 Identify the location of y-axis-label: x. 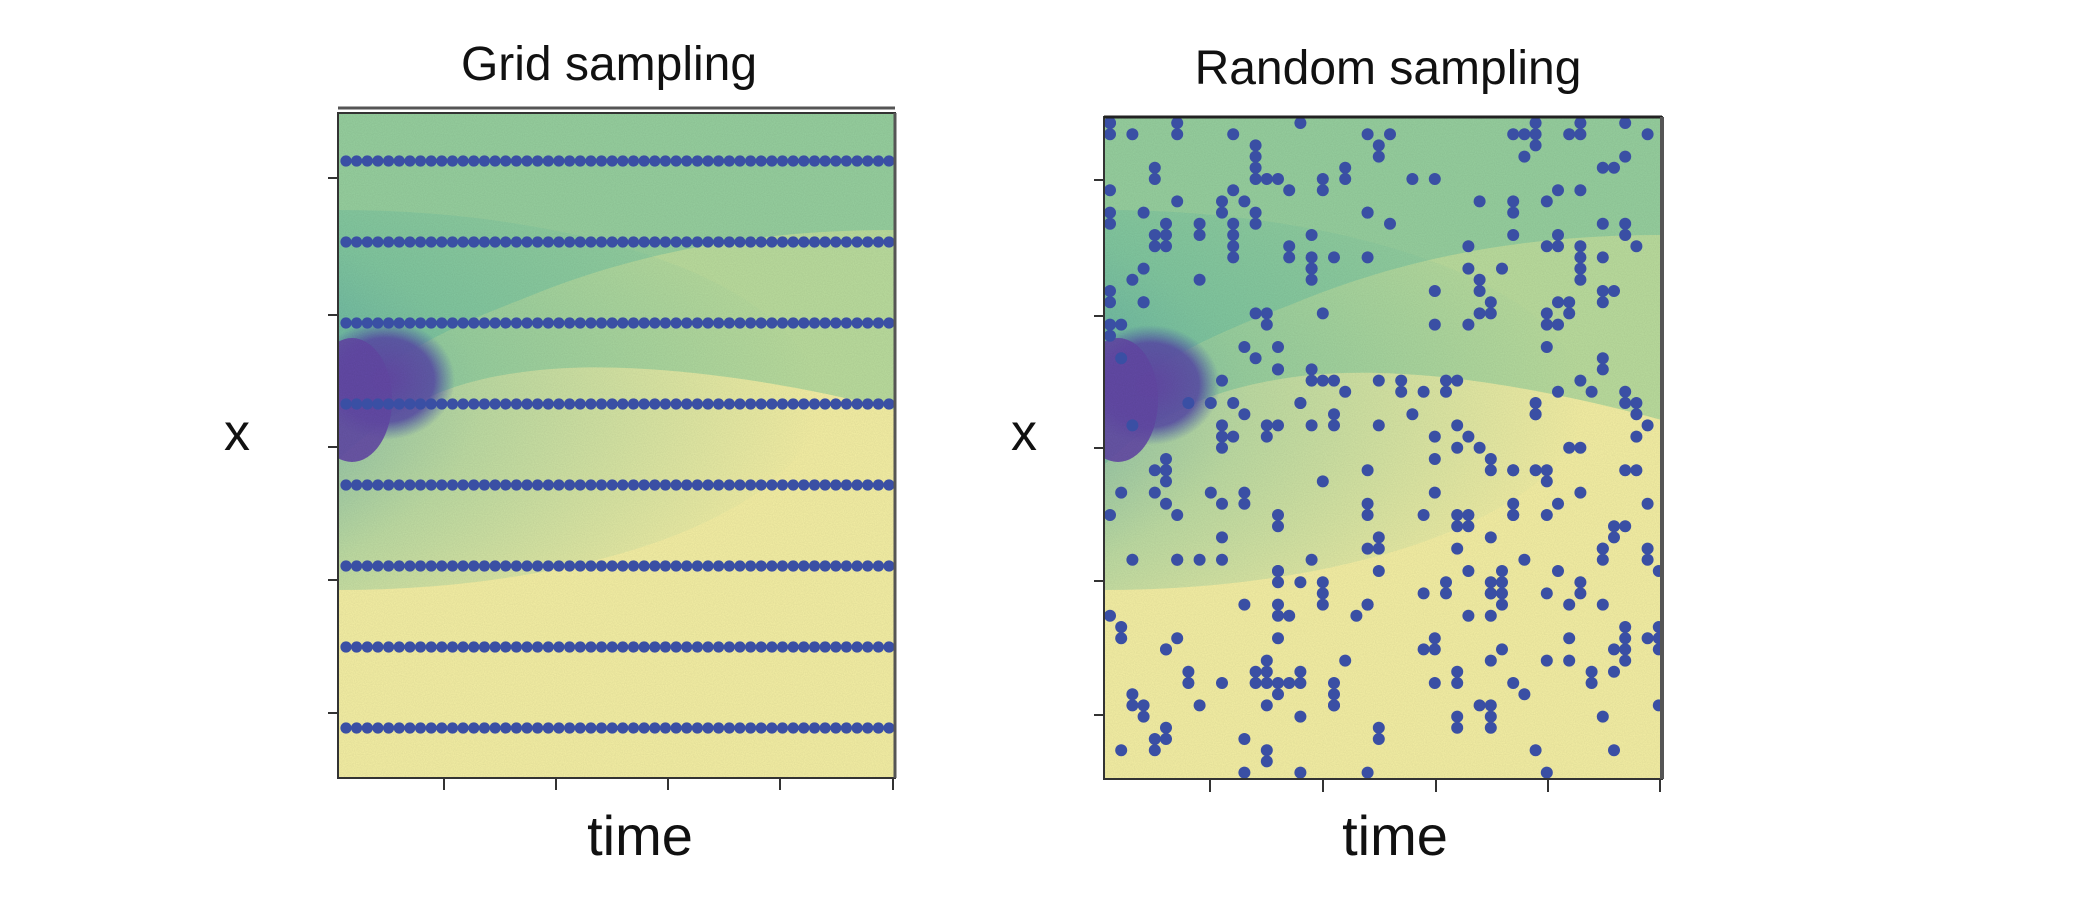
(1024, 433).